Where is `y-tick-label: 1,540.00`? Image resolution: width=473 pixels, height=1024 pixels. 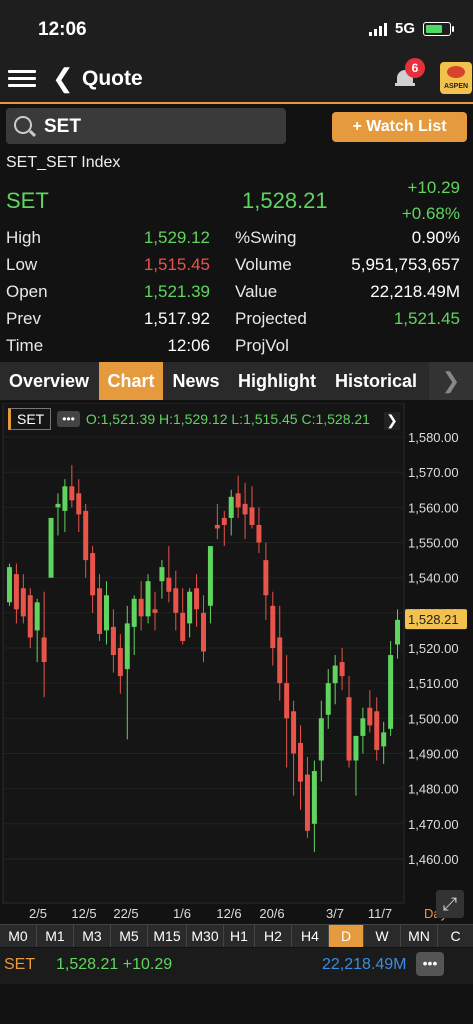
y-tick-label: 1,540.00 is located at coordinates (433, 578).